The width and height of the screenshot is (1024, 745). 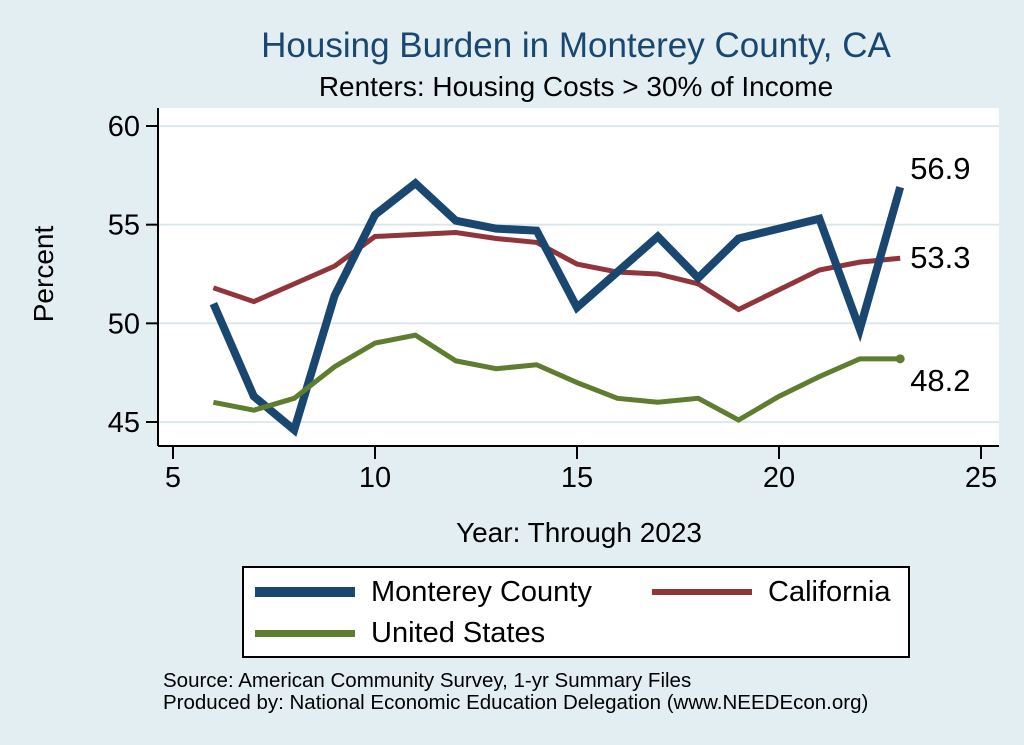 What do you see at coordinates (940, 258) in the screenshot?
I see `end-label-california: 53.3` at bounding box center [940, 258].